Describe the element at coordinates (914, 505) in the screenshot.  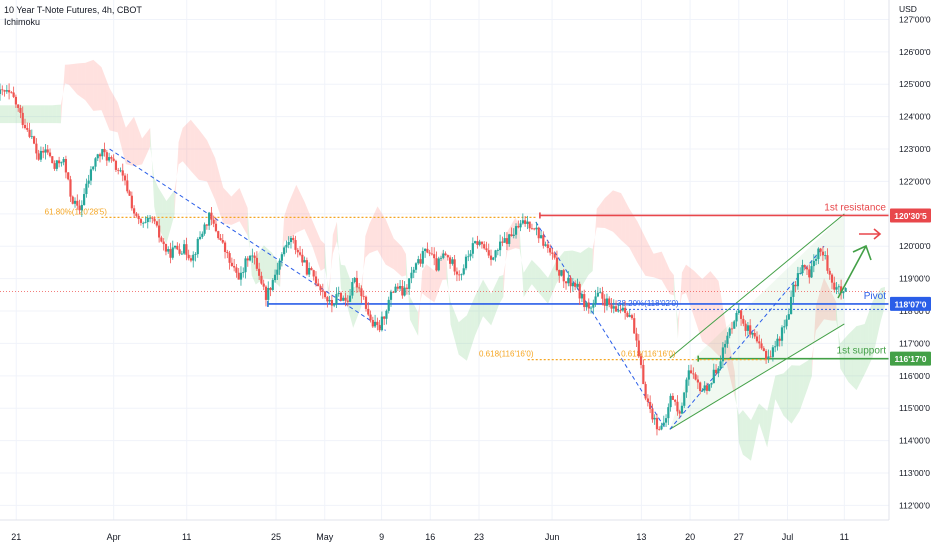
I see `price-tick-label: 112'00'0` at that location.